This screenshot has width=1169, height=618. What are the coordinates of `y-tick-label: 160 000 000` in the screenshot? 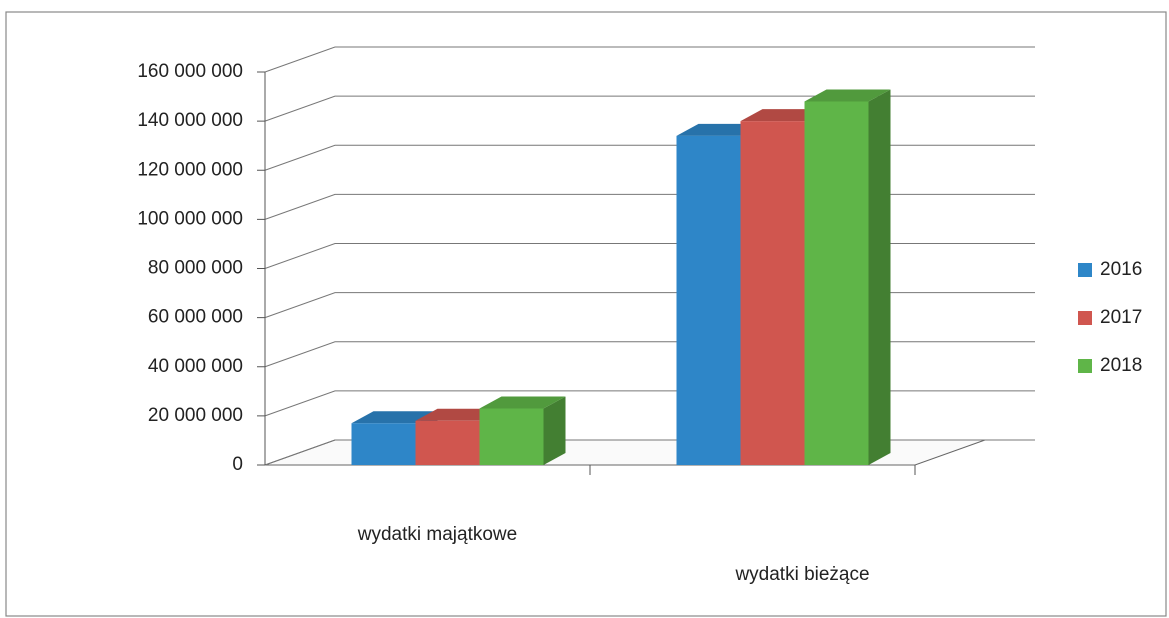 It's located at (190, 71).